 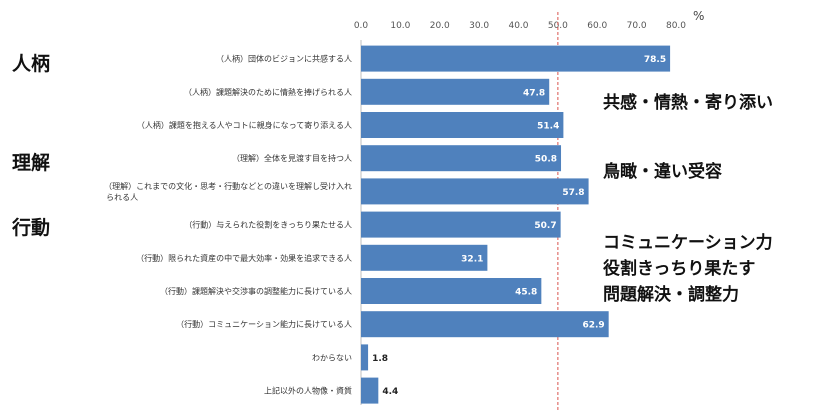 What do you see at coordinates (593, 326) in the screenshot?
I see `bar-value-label: 62.9` at bounding box center [593, 326].